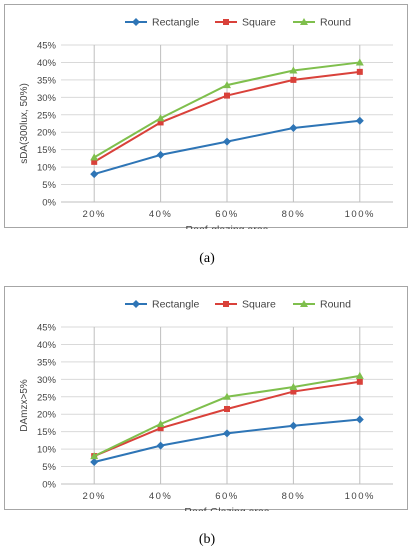 The width and height of the screenshot is (414, 550). Describe the element at coordinates (227, 147) in the screenshot. I see `chart-a-series-rectangle` at that location.